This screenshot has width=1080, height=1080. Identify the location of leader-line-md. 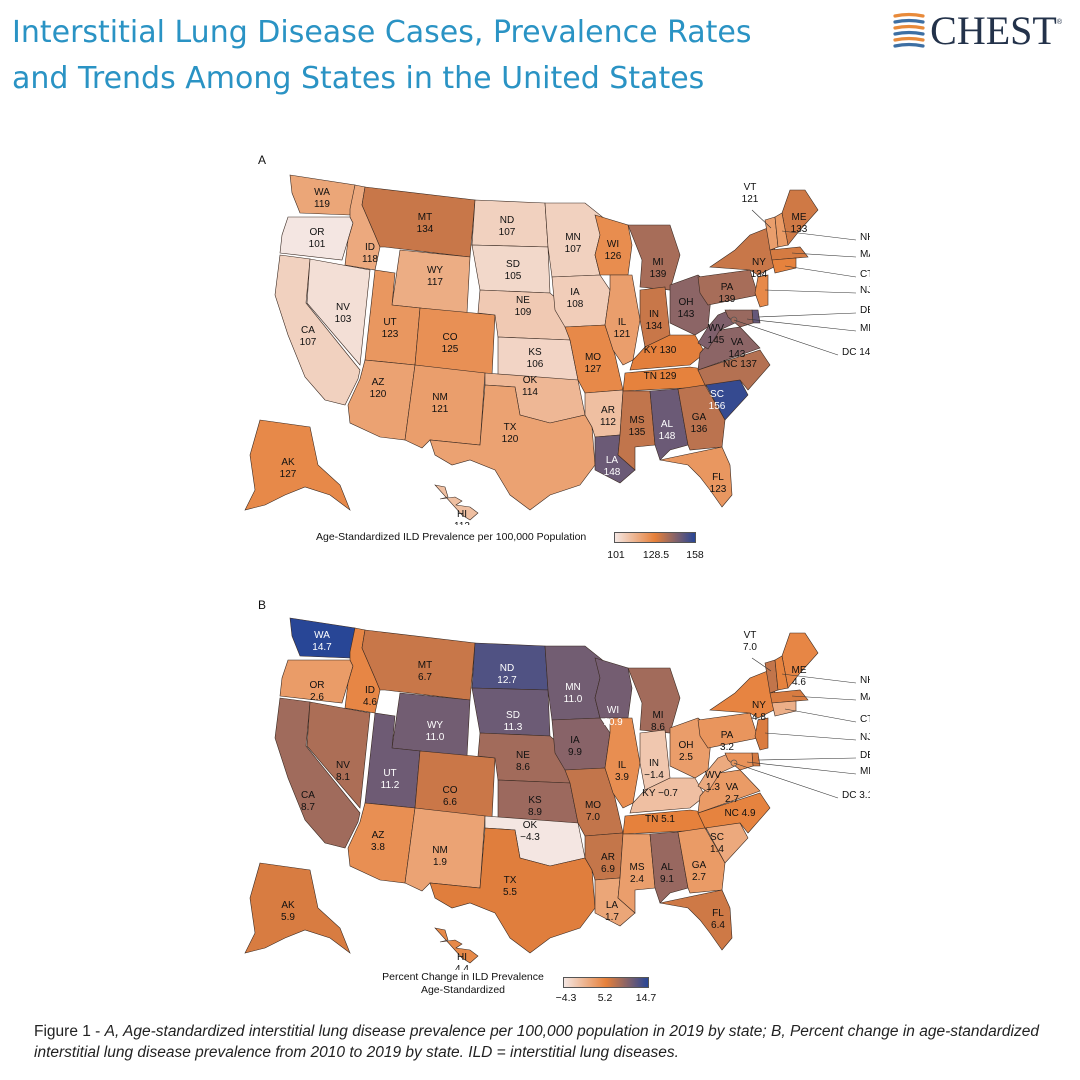
(801, 325).